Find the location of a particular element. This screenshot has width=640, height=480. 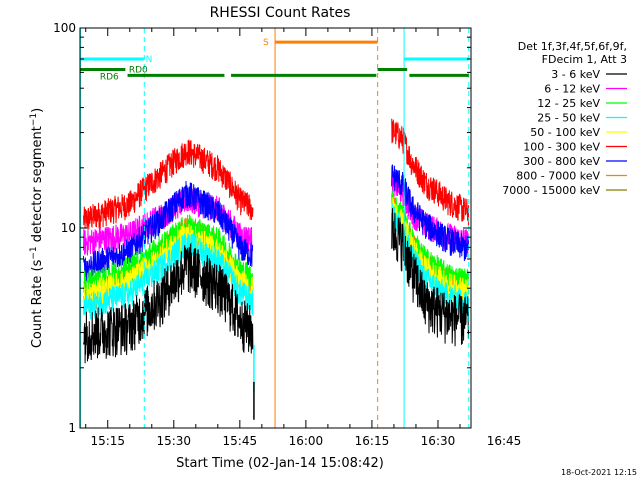

x-tick-label-4: 16:15 is located at coordinates (372, 441).